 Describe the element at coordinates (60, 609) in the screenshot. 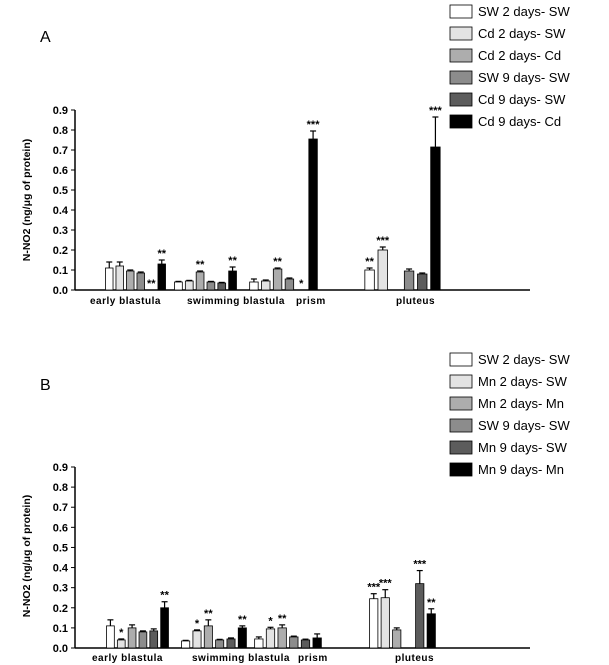

I see `y-tick-label: 0.2` at that location.